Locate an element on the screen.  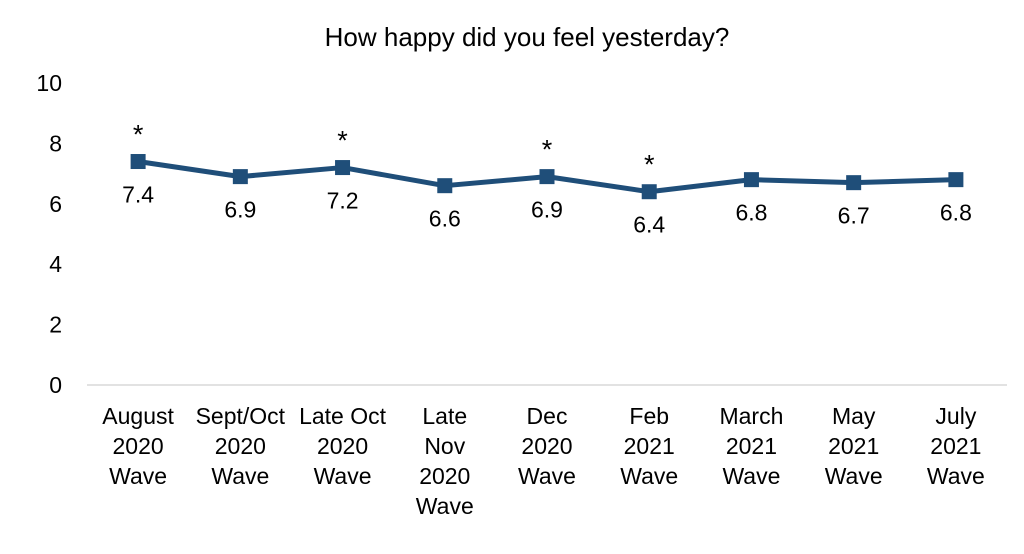
x-tick-label: Dec 2020 Wave is located at coordinates (547, 446).